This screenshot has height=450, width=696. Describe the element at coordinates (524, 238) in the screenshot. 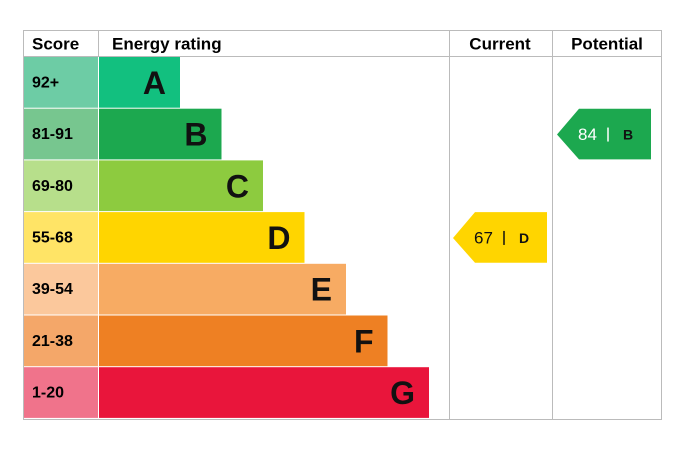

I see `current-letter: D` at that location.